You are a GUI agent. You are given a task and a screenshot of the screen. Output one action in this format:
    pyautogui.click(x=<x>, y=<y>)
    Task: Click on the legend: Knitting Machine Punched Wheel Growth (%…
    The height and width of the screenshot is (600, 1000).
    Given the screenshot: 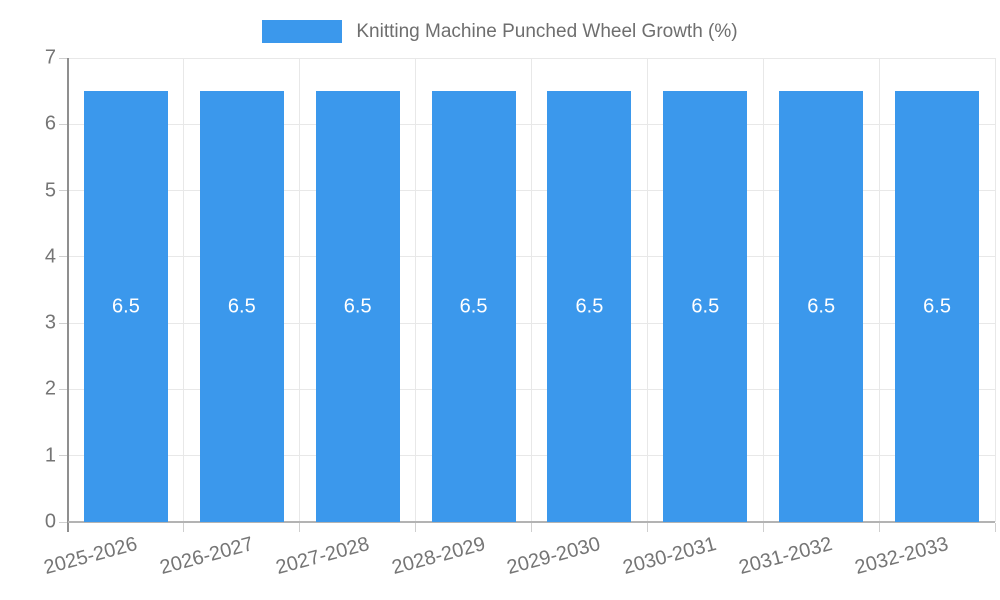 What is the action you would take?
    pyautogui.click(x=500, y=31)
    